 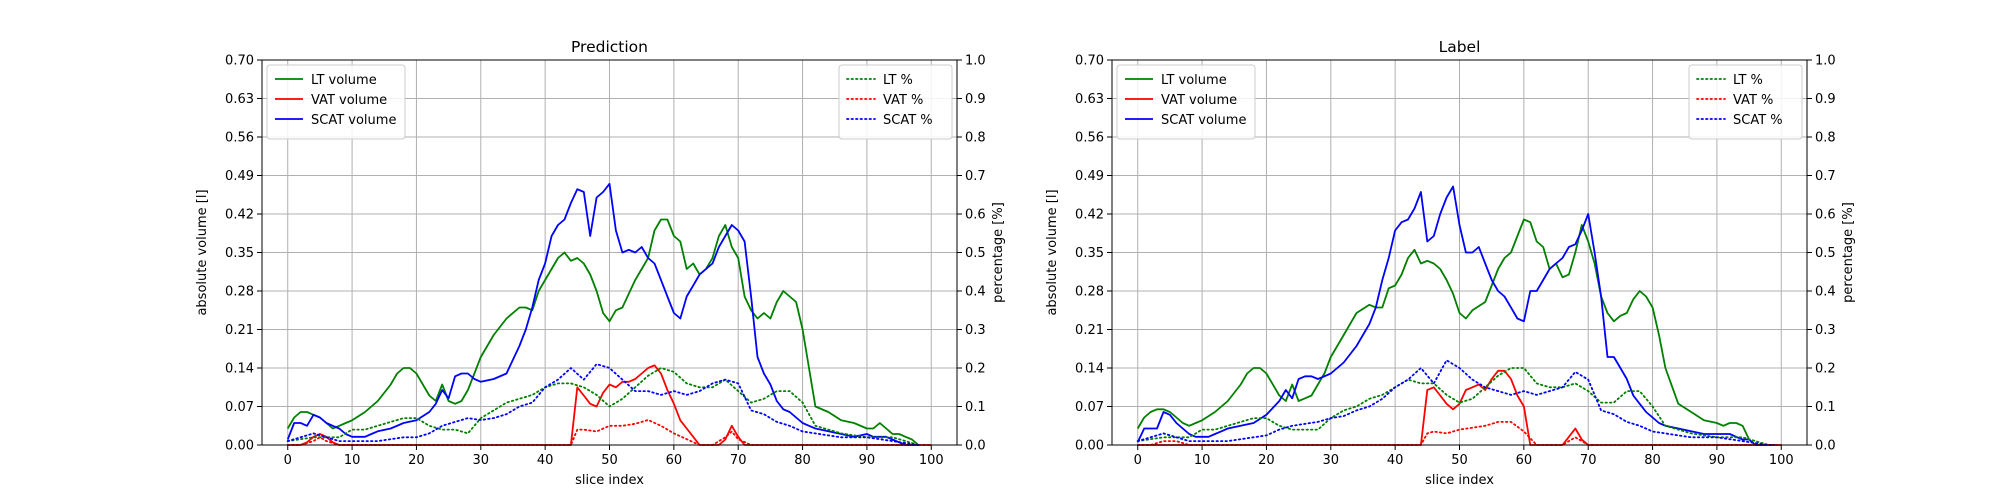 I want to click on legend-label: VAT volume, so click(x=1199, y=100).